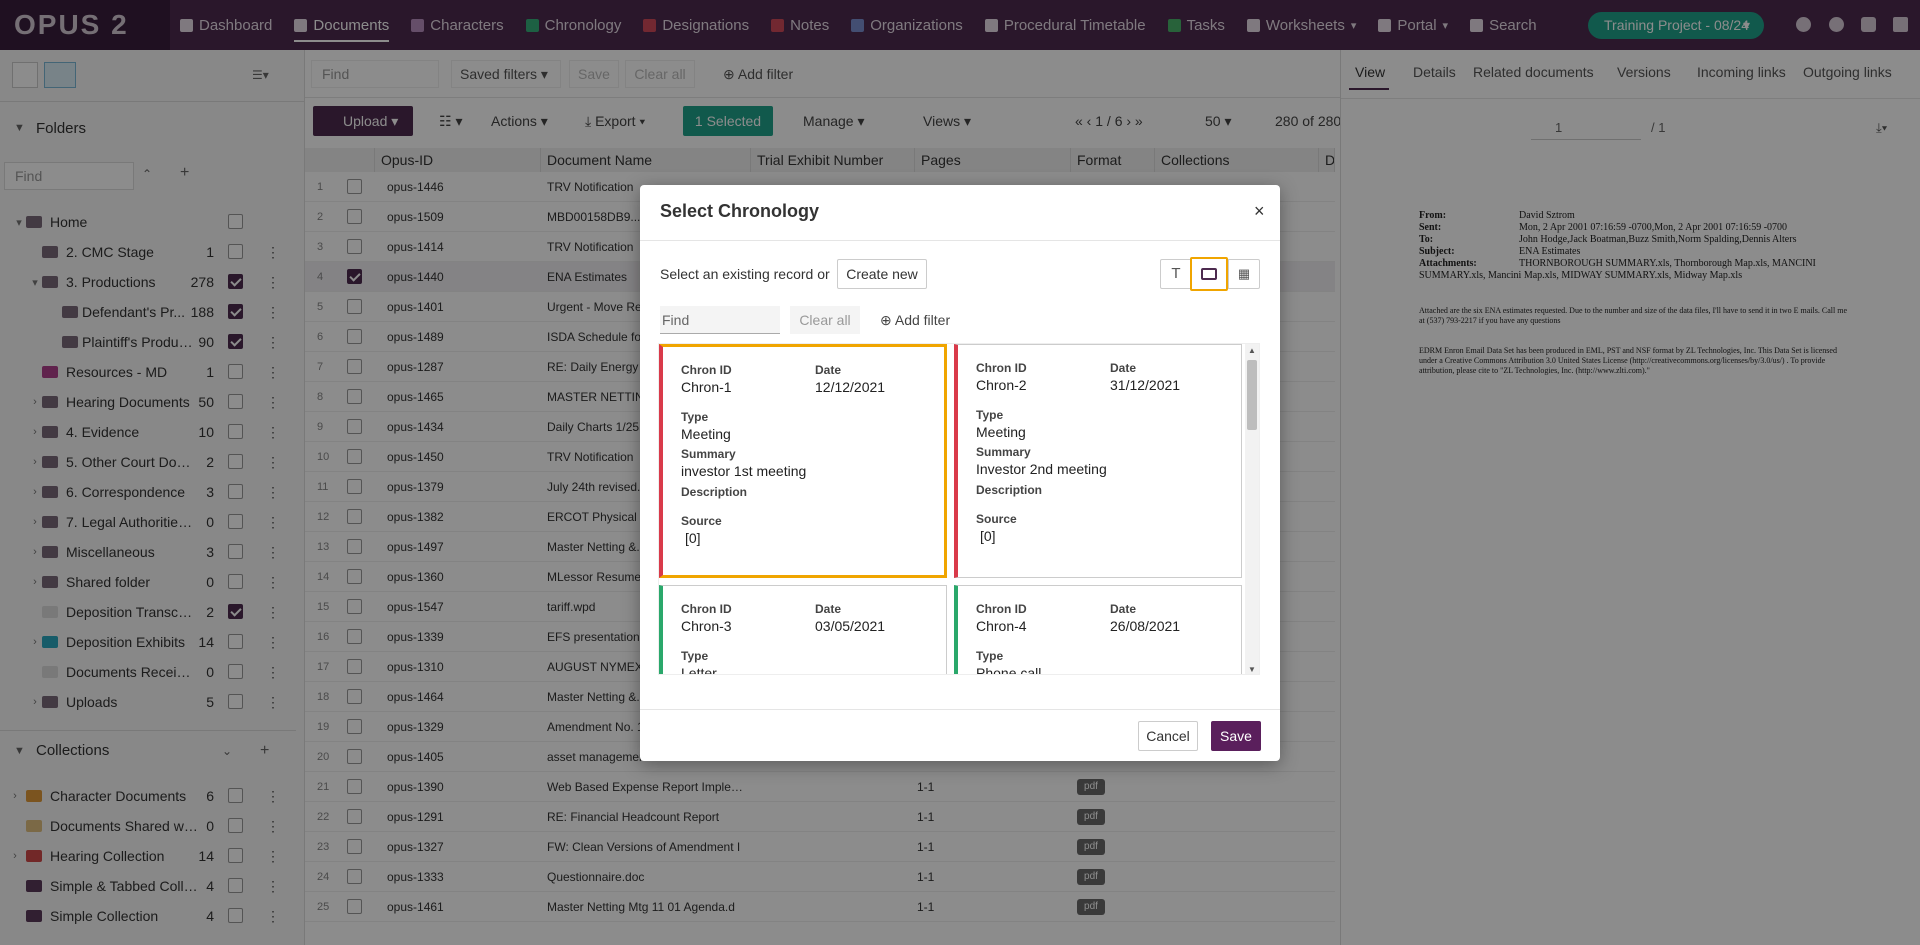 The height and width of the screenshot is (945, 1920). What do you see at coordinates (615, 121) in the screenshot?
I see `export-menu: ⤓ Export ▾` at bounding box center [615, 121].